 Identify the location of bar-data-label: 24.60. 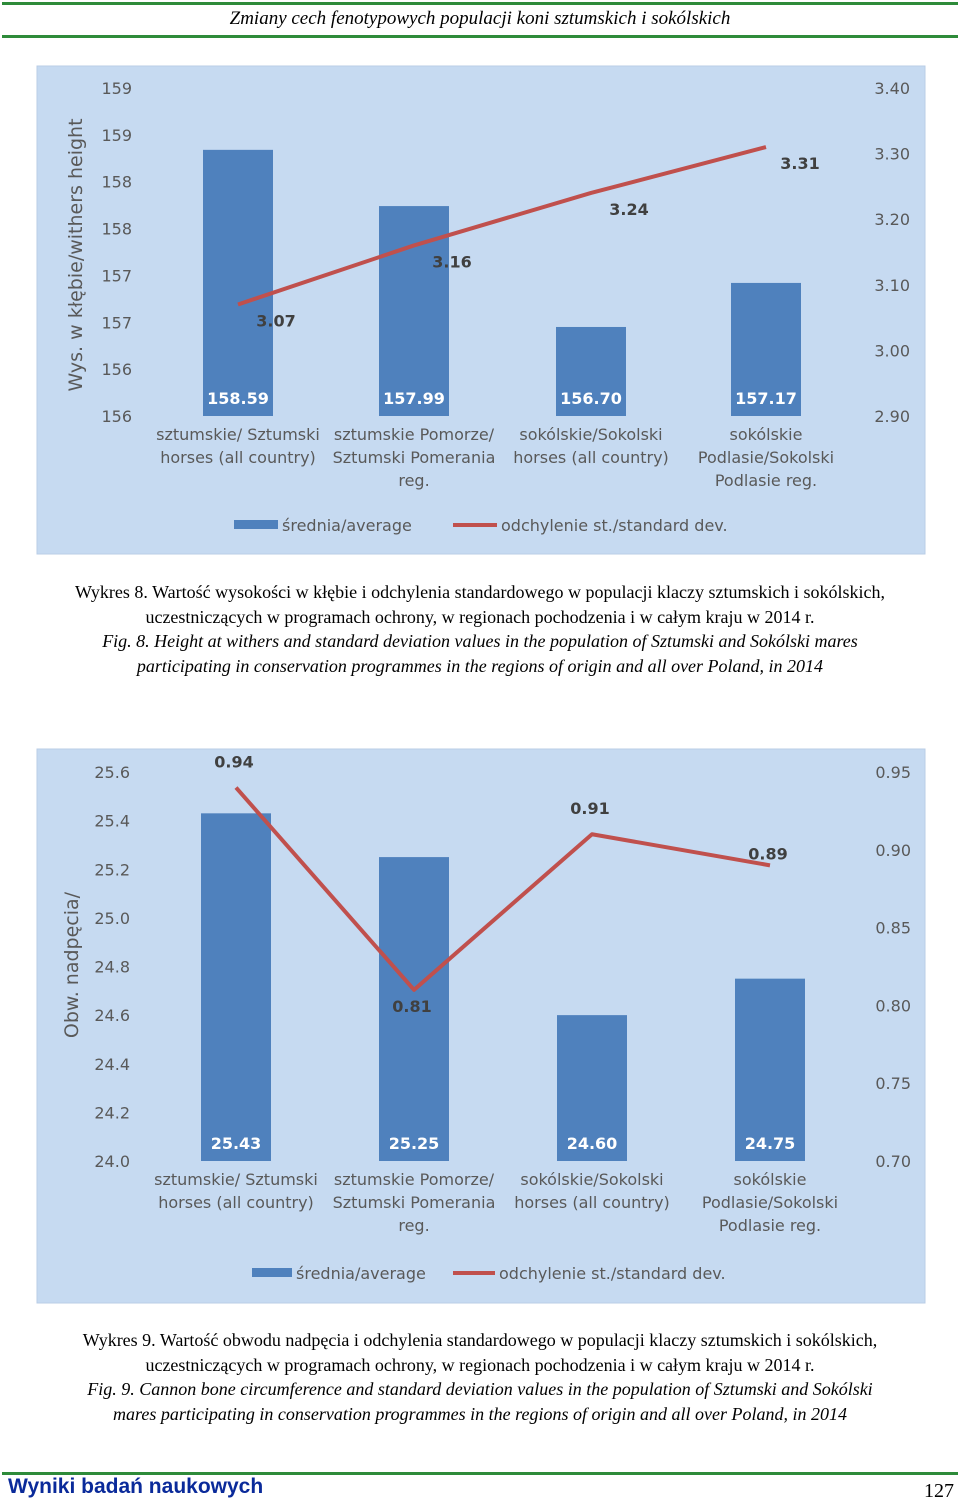
(592, 1143).